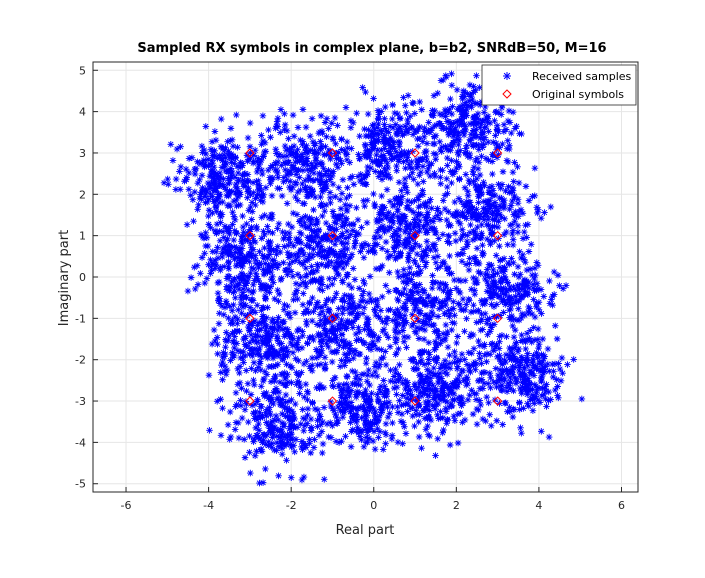 The width and height of the screenshot is (705, 578). What do you see at coordinates (80, 401) in the screenshot?
I see `y-tick-label: -3` at bounding box center [80, 401].